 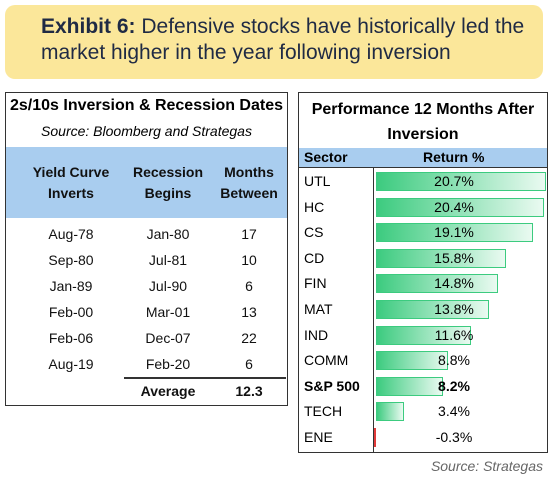 I want to click on left-title: 2s/10s Inversion & Recession Dates, so click(x=146, y=105).